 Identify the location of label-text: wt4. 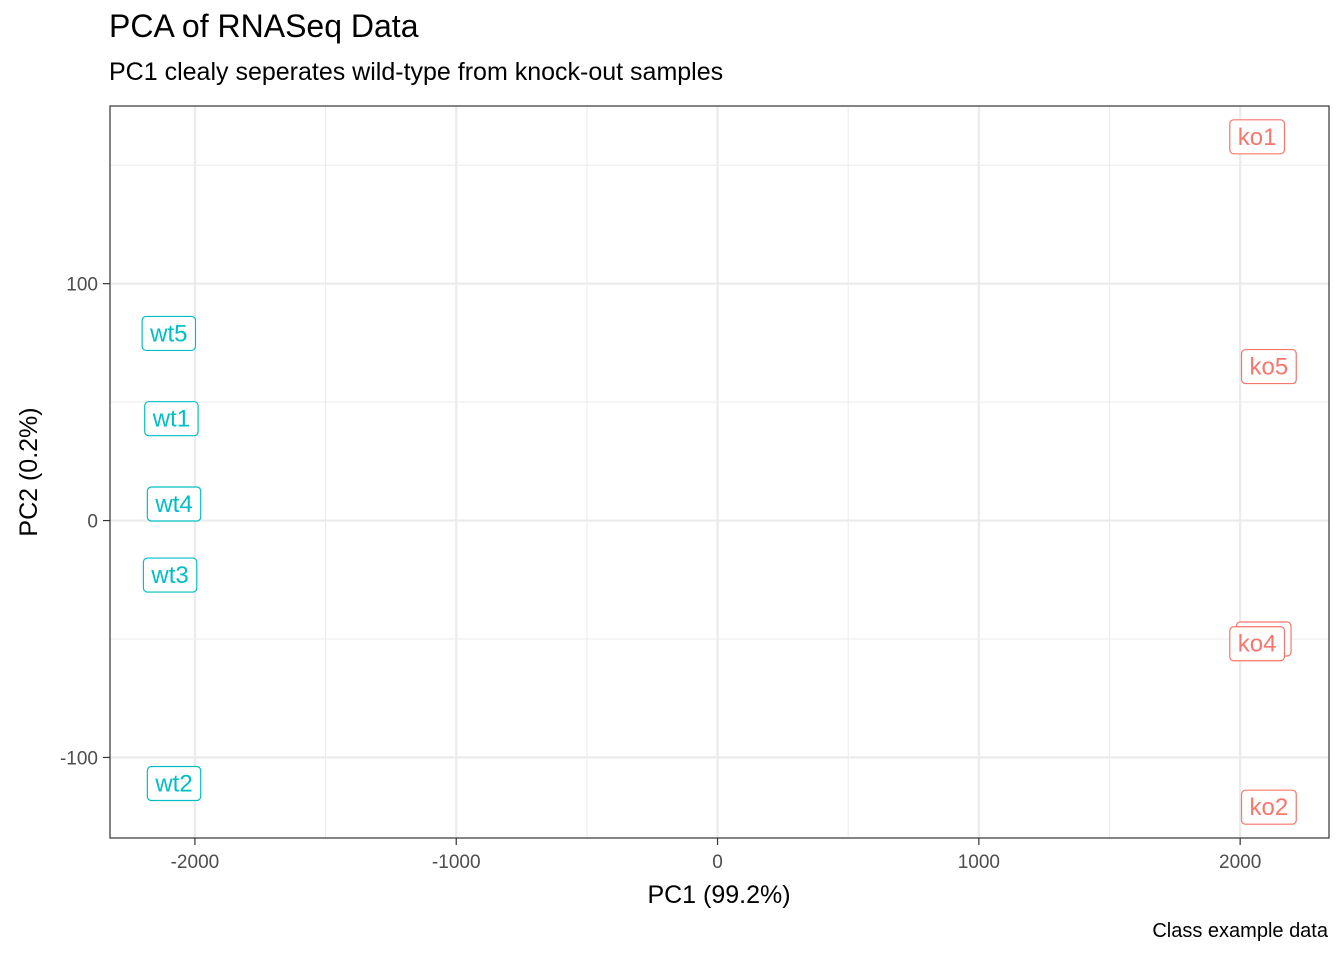
(173, 504).